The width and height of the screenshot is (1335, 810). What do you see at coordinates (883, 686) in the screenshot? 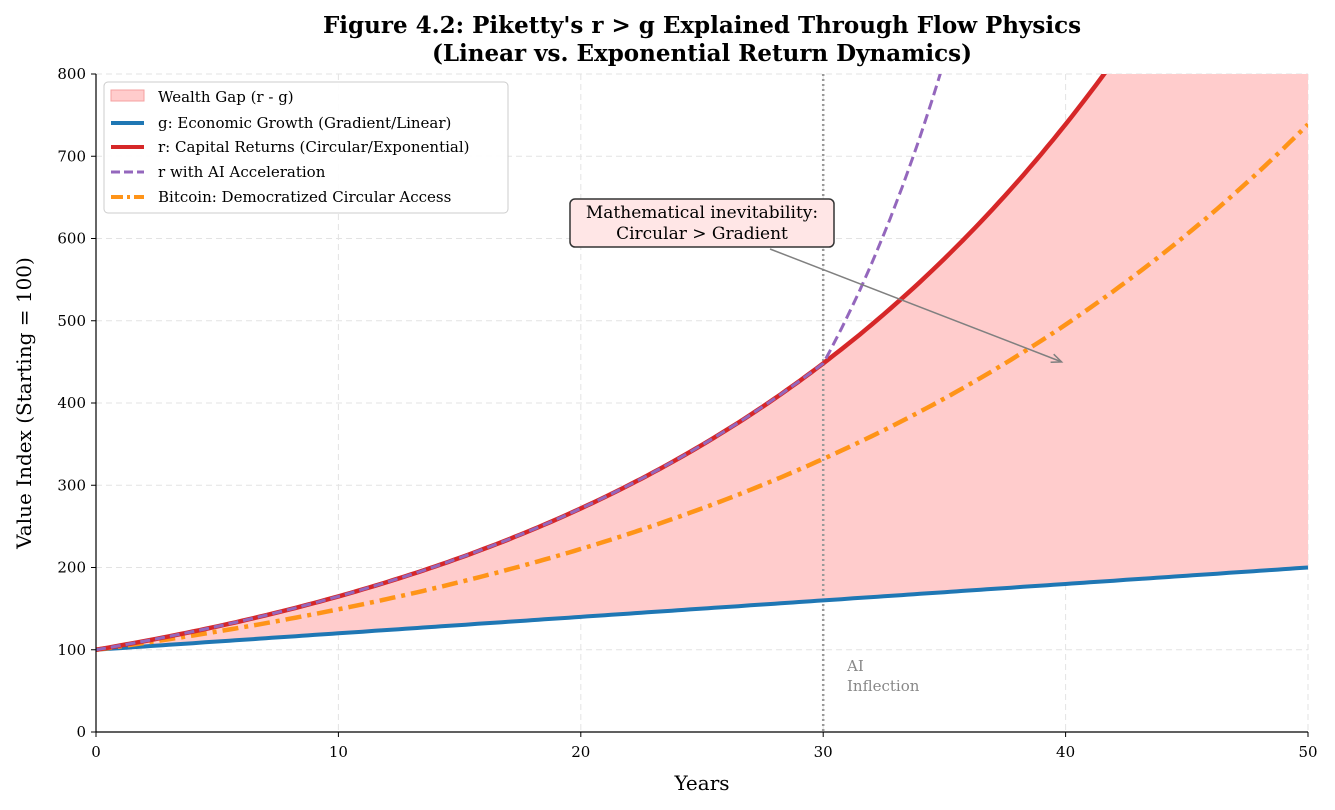
I see `vline-label-2: Inflection` at bounding box center [883, 686].